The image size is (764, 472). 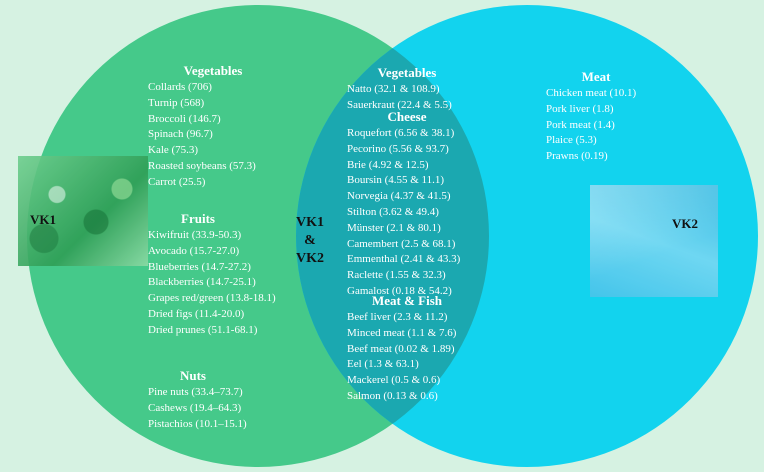 What do you see at coordinates (83, 211) in the screenshot?
I see `vegetables-photo` at bounding box center [83, 211].